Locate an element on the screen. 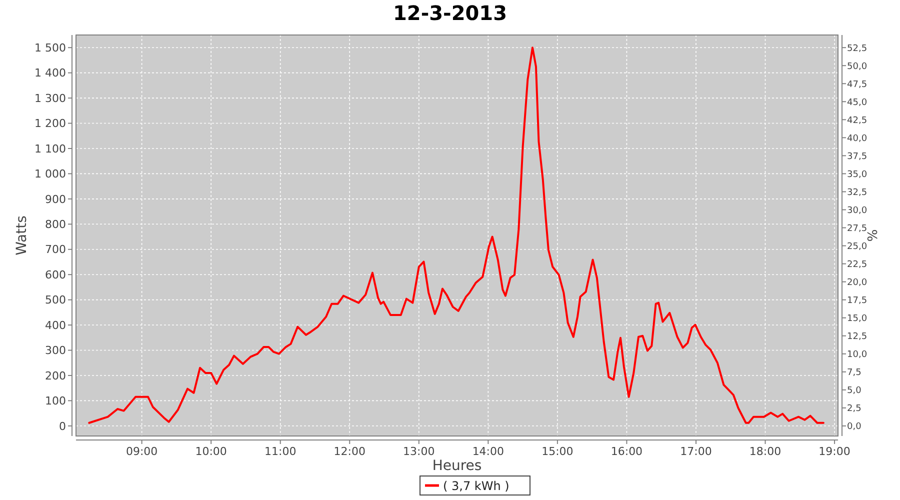  x-tick-label: 17:00 is located at coordinates (696, 451).